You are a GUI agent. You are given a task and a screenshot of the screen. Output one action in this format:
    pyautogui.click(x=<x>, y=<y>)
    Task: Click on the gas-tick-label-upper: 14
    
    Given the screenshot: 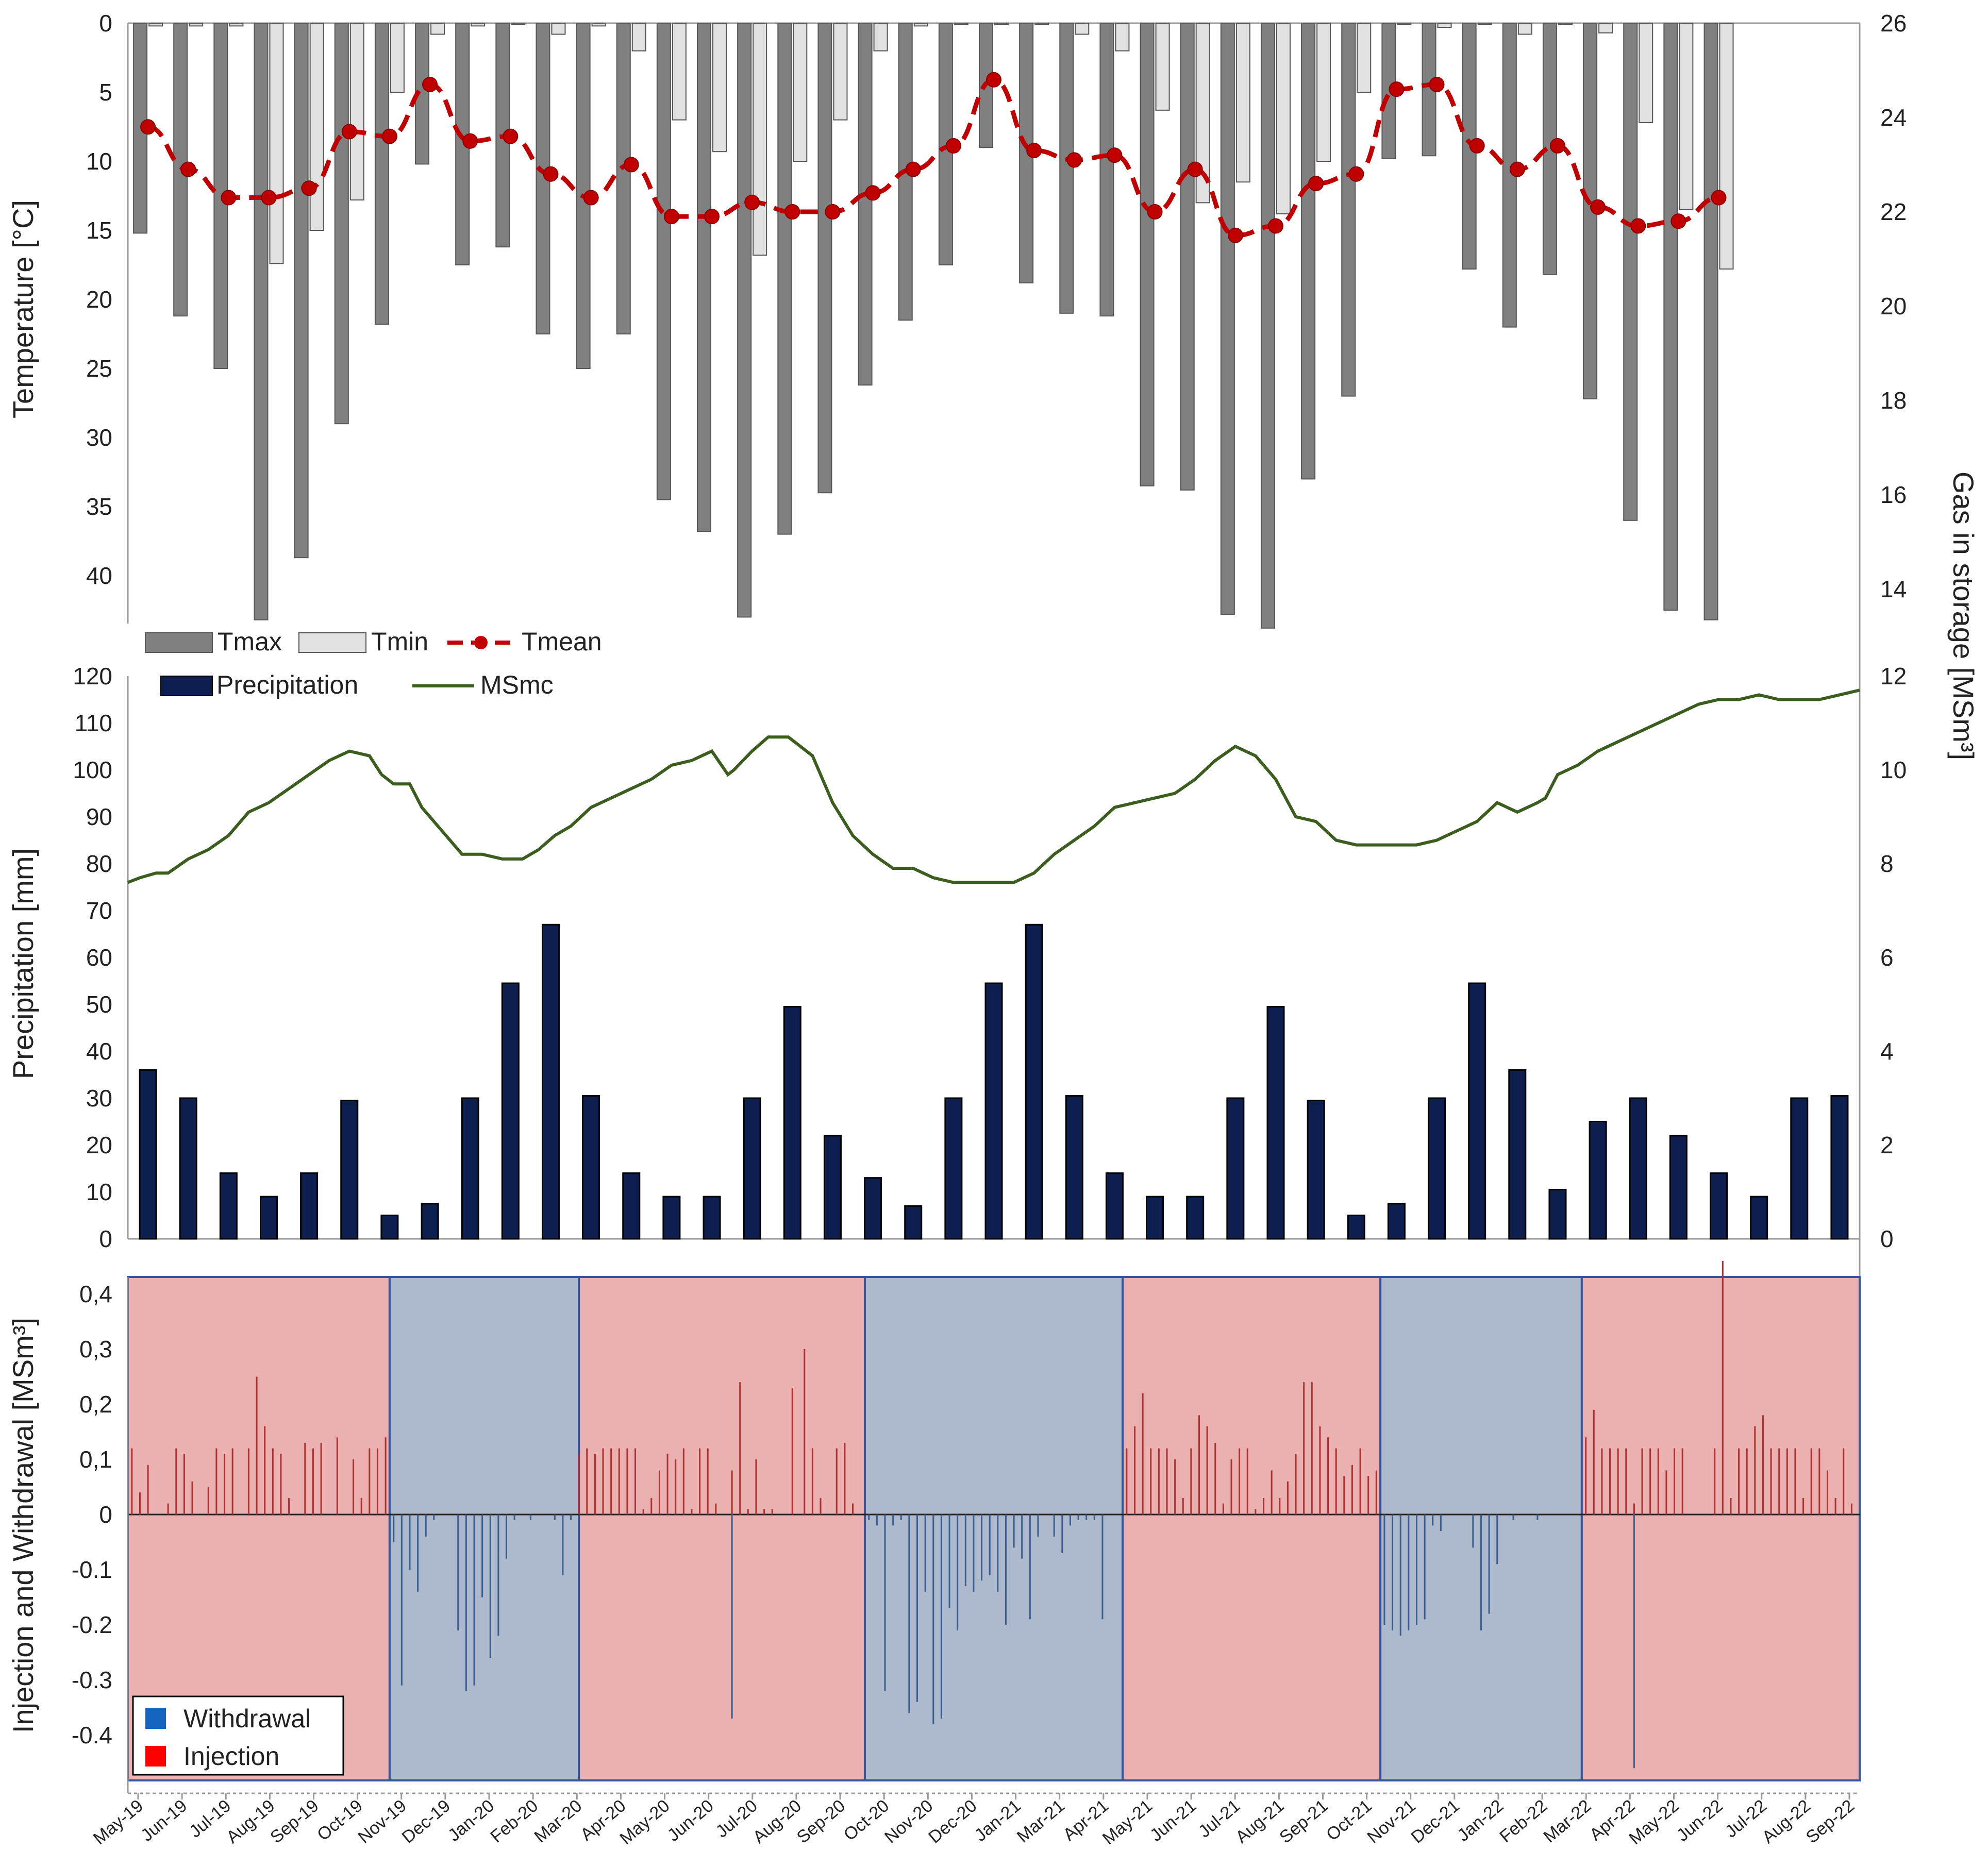 What is the action you would take?
    pyautogui.click(x=1893, y=589)
    